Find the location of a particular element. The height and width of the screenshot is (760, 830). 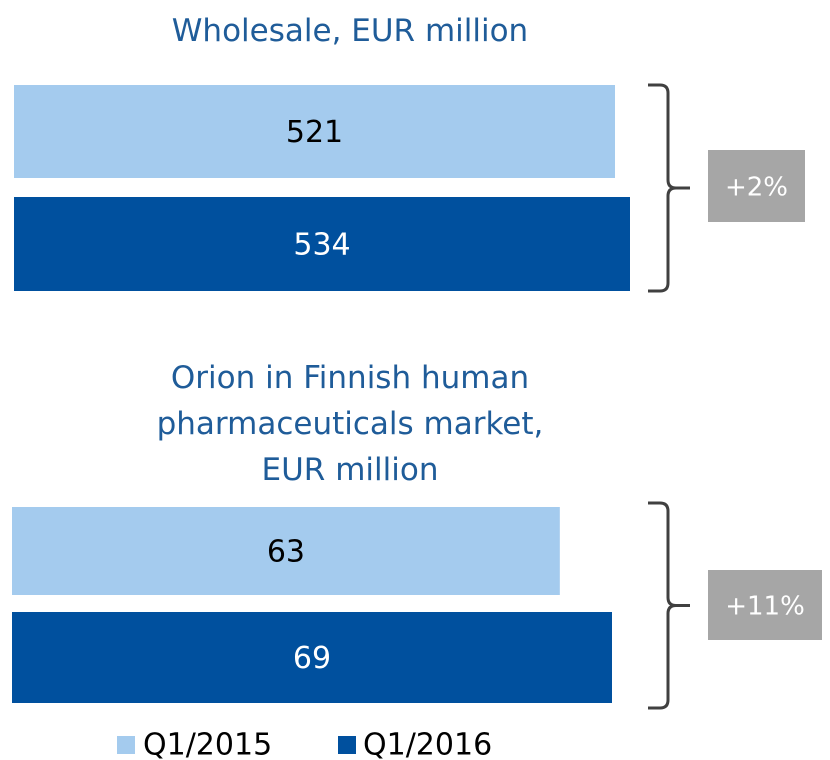

annotation: +11% is located at coordinates (765, 607).